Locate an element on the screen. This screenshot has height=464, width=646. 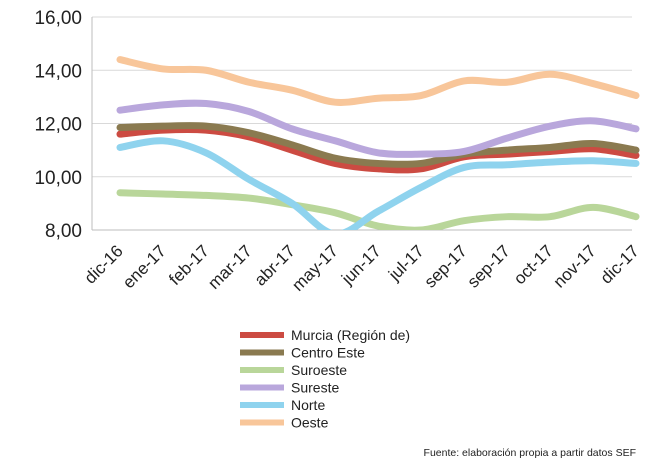
legend-label: Oeste is located at coordinates (310, 423).